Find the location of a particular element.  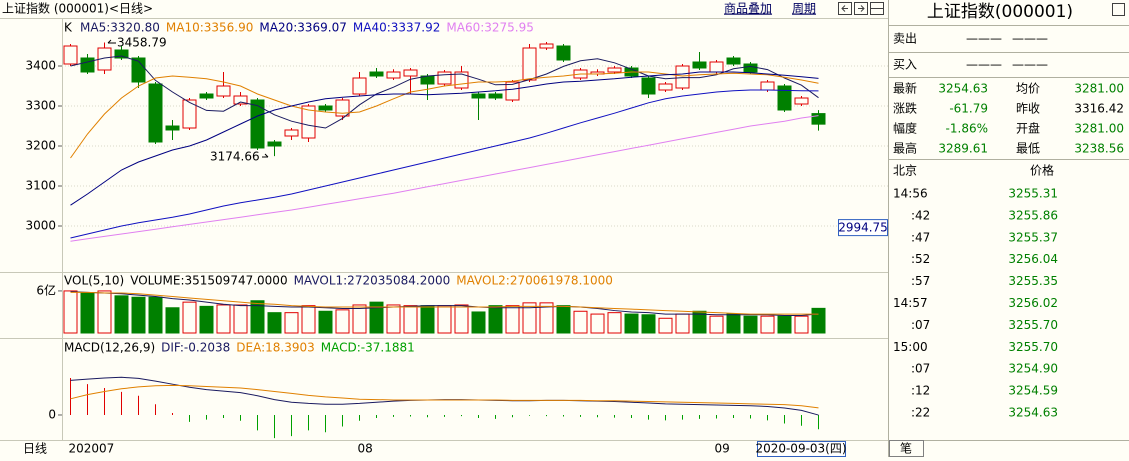

tick-price: 3255.37 is located at coordinates (1033, 237).